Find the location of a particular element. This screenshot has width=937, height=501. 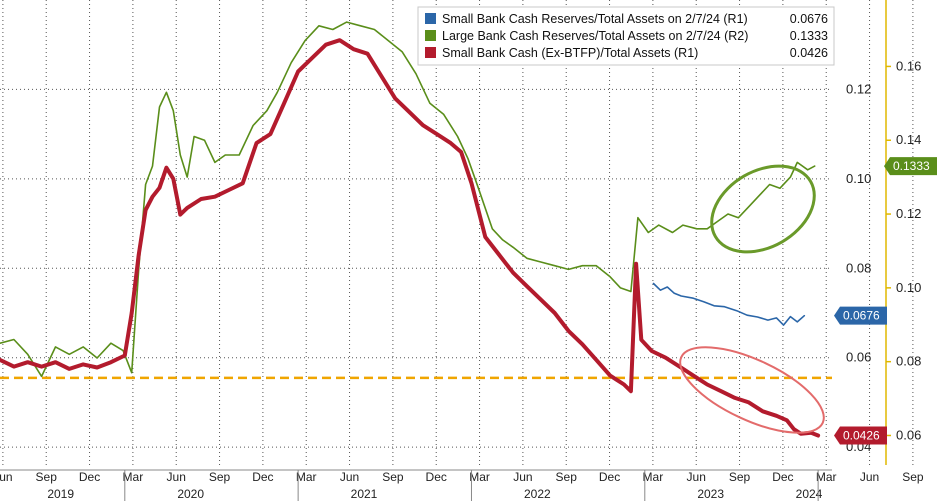

right-axis-tick-label: 0.14 is located at coordinates (908, 139).